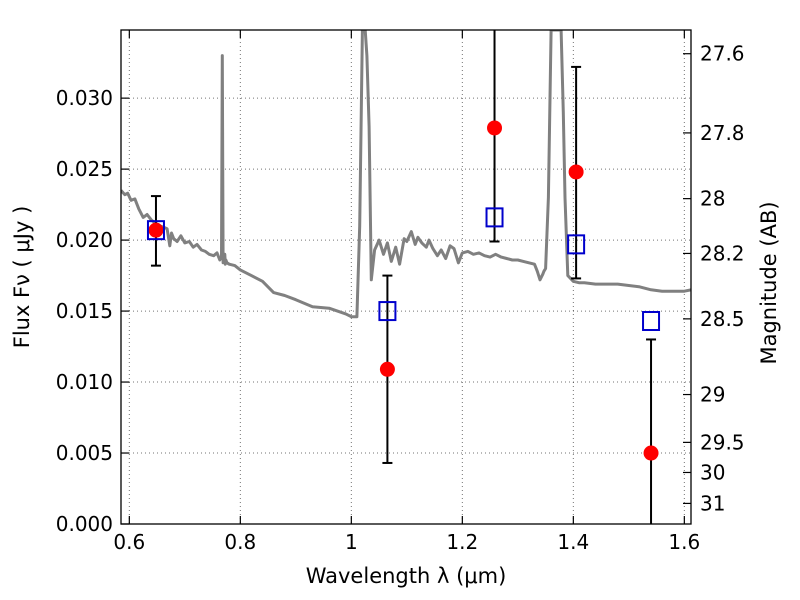 The image size is (800, 600). Describe the element at coordinates (573, 542) in the screenshot. I see `x-tick-label: 1.4` at that location.